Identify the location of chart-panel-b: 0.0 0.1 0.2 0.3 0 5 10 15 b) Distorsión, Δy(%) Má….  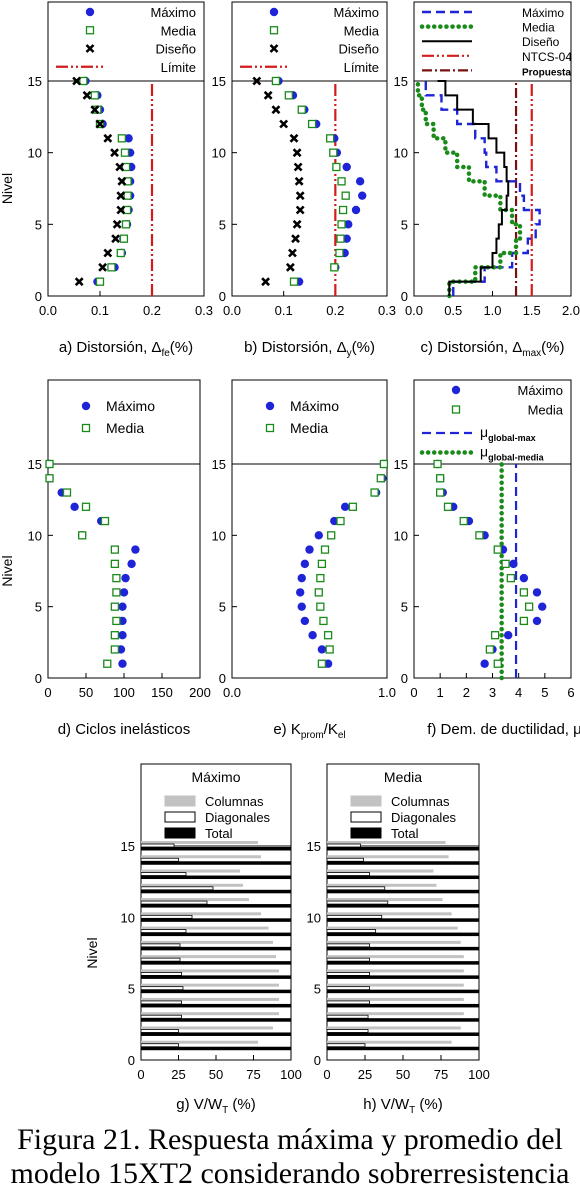
(304, 180).